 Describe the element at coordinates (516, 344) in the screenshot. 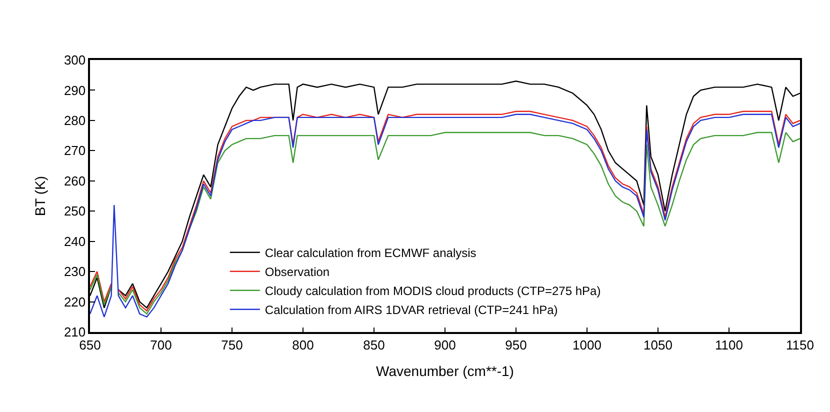

I see `x-tick-label: 950` at that location.